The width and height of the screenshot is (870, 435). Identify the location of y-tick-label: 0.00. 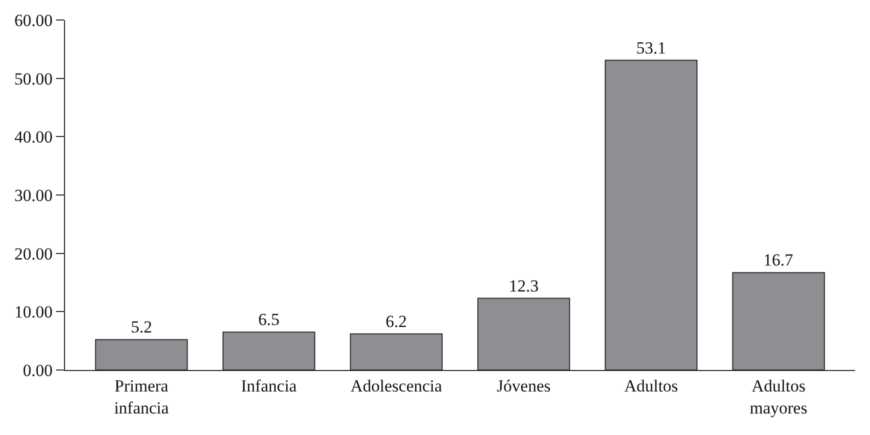
(37, 370).